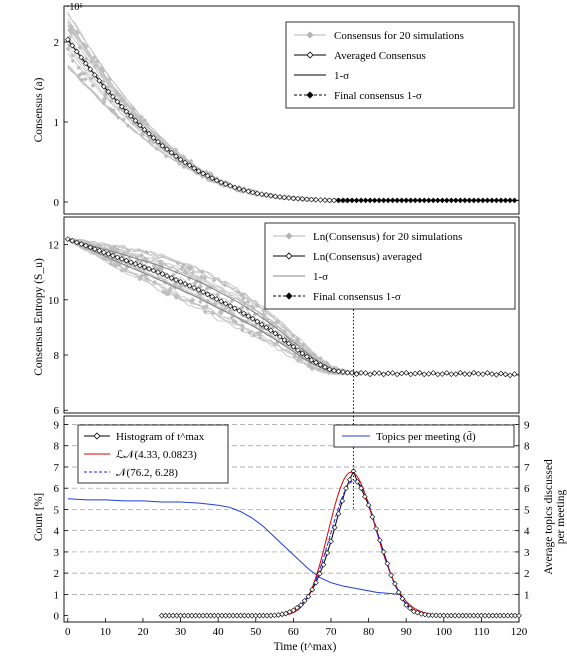  Describe the element at coordinates (380, 56) in the screenshot. I see `panel1-legend-label: Averaged Consensus` at that location.